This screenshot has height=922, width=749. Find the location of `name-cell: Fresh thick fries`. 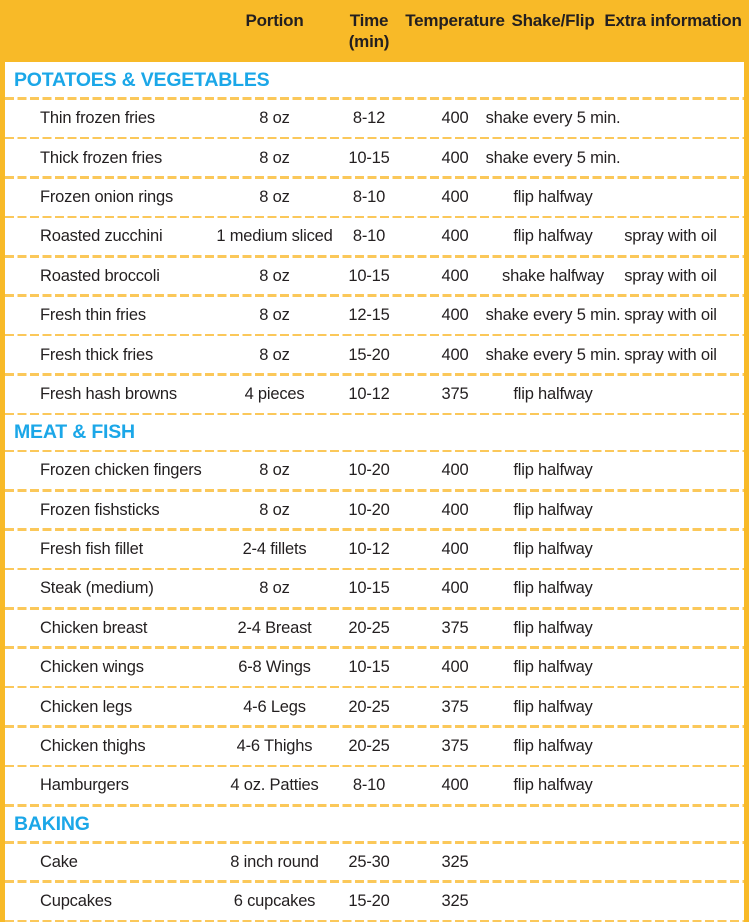

name-cell: Fresh thick fries is located at coordinates (97, 354).